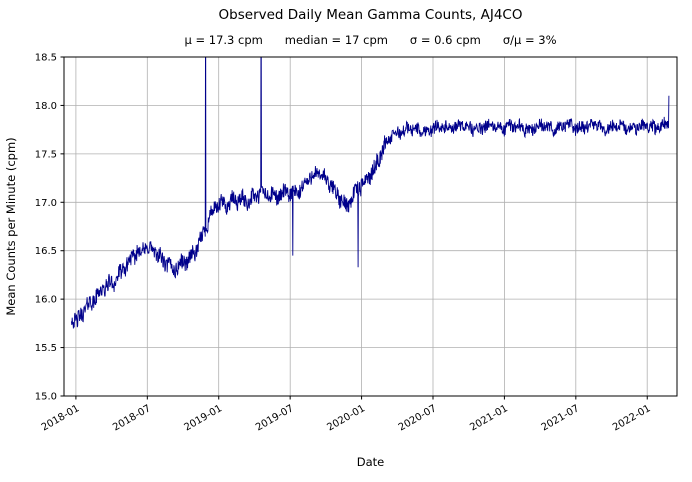 The height and width of the screenshot is (482, 692). What do you see at coordinates (46, 251) in the screenshot?
I see `svg-text: 16.5` at bounding box center [46, 251].